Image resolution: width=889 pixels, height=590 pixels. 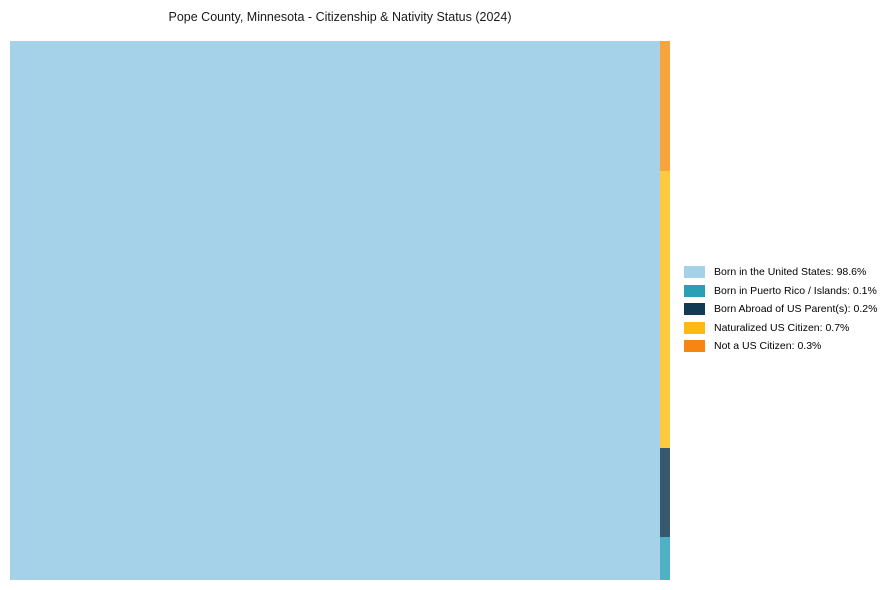 I want to click on legend-label: Born in the United States: 98.6%, so click(x=790, y=272).